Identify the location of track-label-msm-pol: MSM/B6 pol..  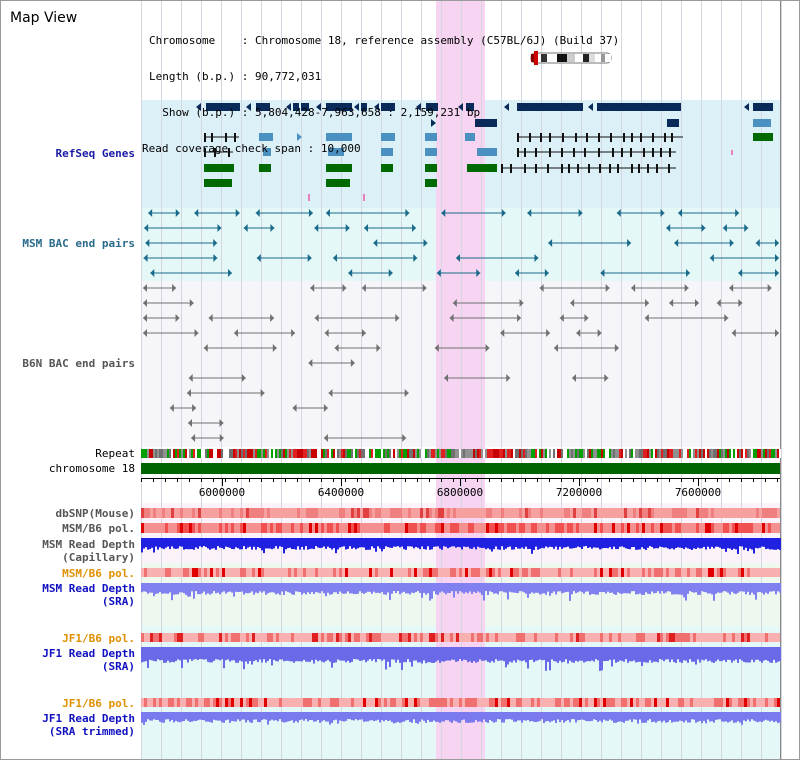
(98, 528).